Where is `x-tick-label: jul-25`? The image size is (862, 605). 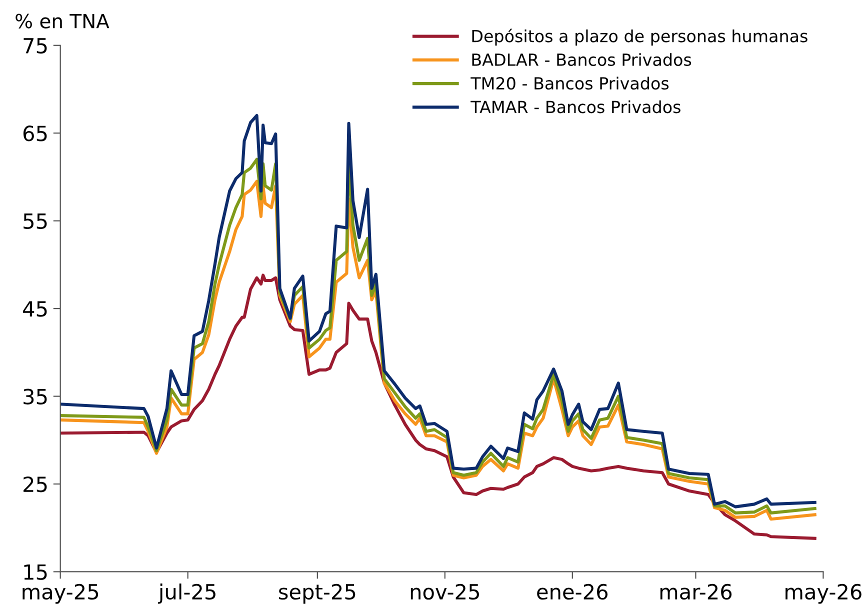 x-tick-label: jul-25 is located at coordinates (187, 594).